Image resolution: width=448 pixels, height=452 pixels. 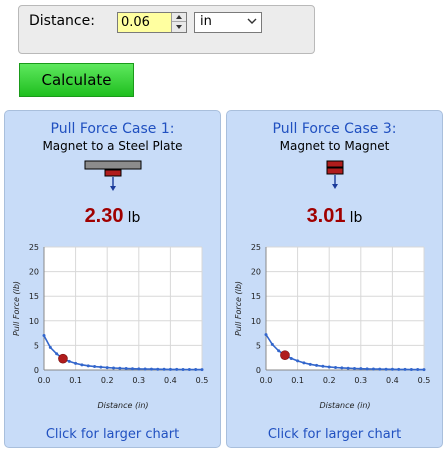 What do you see at coordinates (334, 146) in the screenshot?
I see `case3-subtitle: Magnet to Magnet` at bounding box center [334, 146].